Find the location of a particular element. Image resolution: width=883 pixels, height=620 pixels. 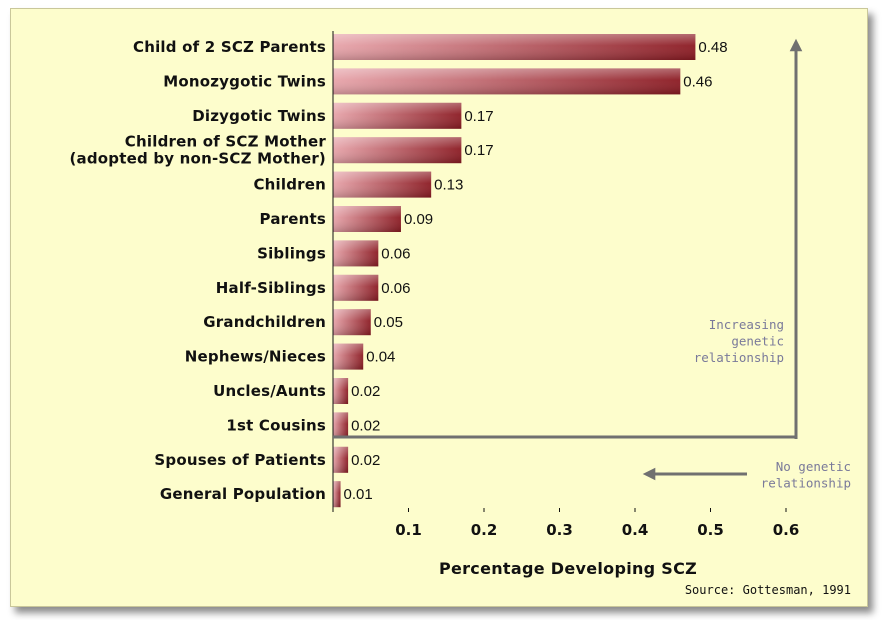

no-genetic-relationship-note: relationship is located at coordinates (806, 483).